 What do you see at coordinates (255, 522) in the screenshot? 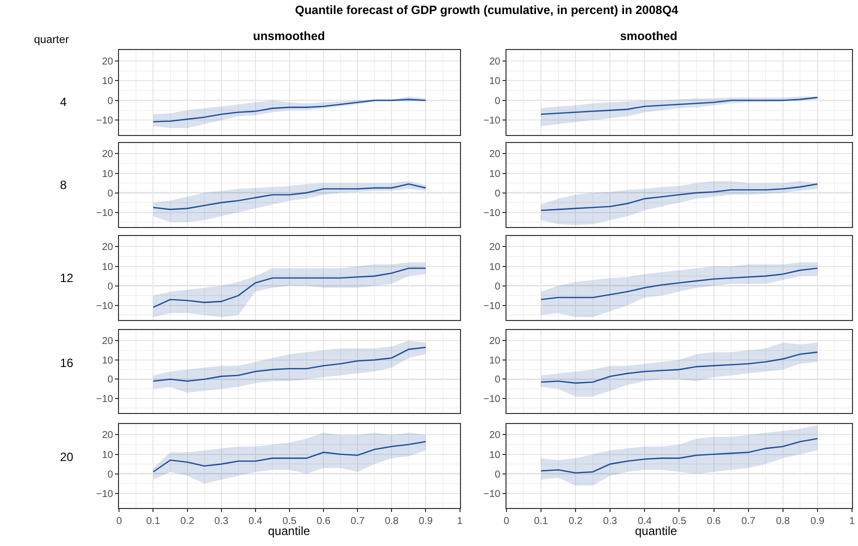
I see `x-tick-label: 0.4` at bounding box center [255, 522].